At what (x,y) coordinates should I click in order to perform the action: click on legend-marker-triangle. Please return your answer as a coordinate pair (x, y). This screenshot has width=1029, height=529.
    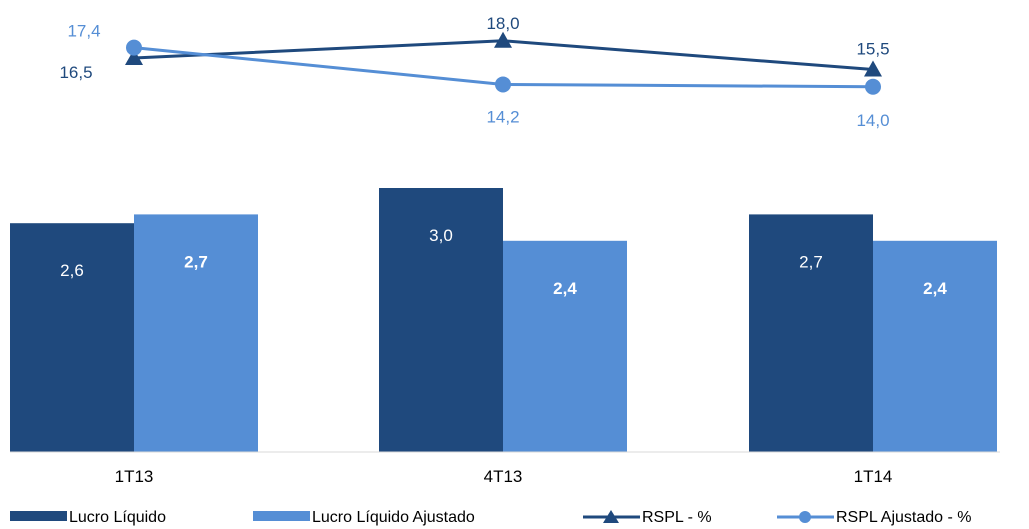
    Looking at the image, I should click on (611, 516).